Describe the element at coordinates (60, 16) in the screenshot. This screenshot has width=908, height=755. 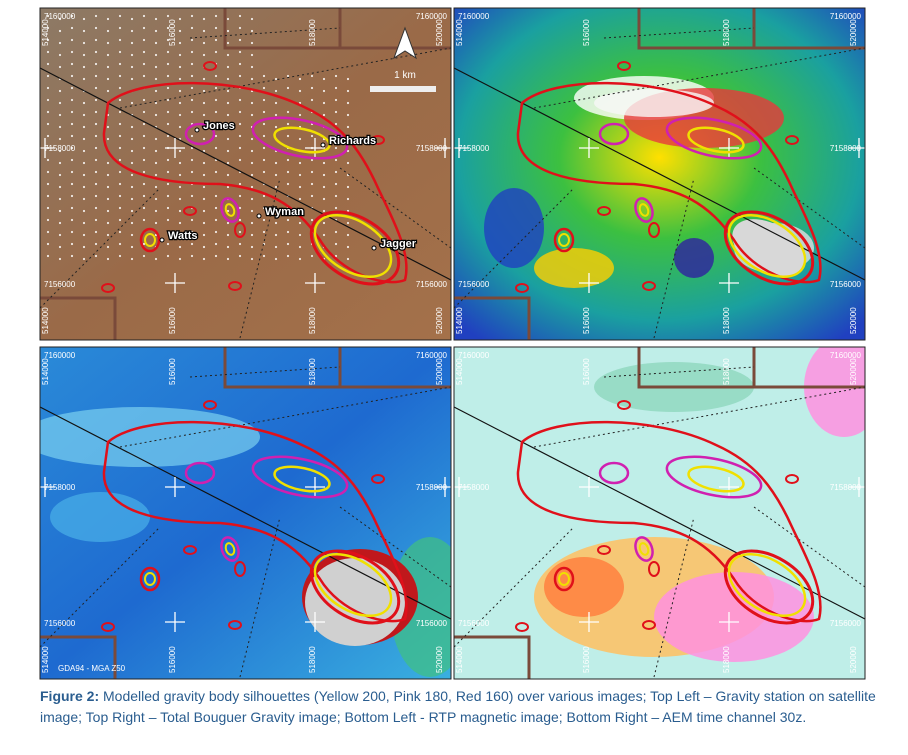
I see `grid-label: 7160000` at that location.